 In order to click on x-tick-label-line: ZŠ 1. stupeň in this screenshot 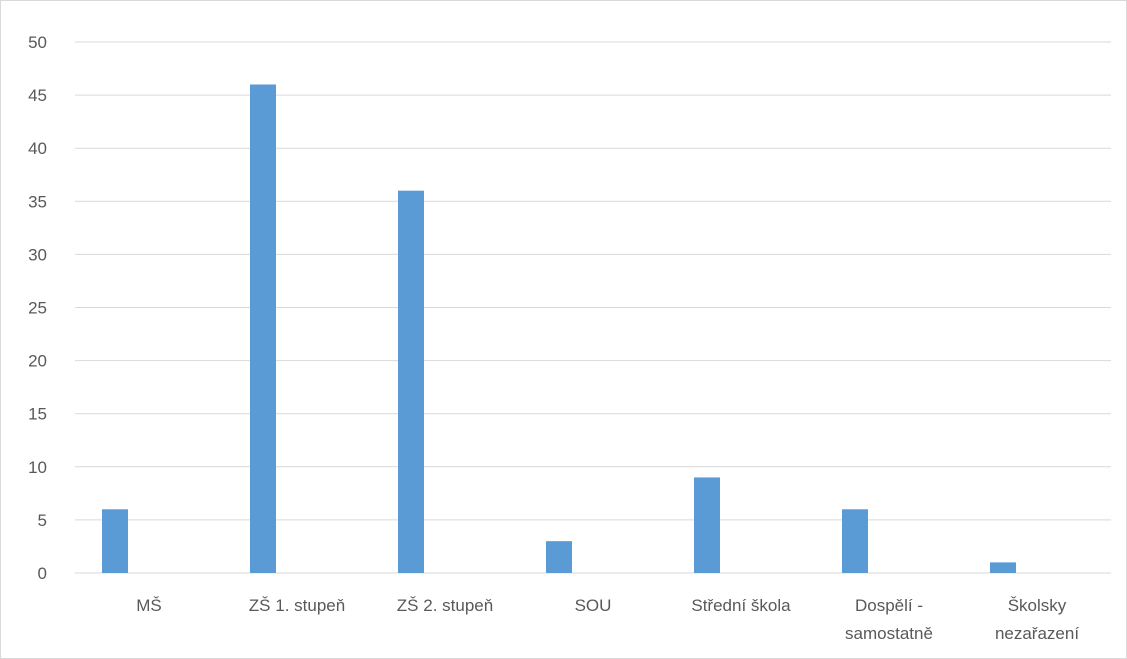, I will do `click(297, 605)`.